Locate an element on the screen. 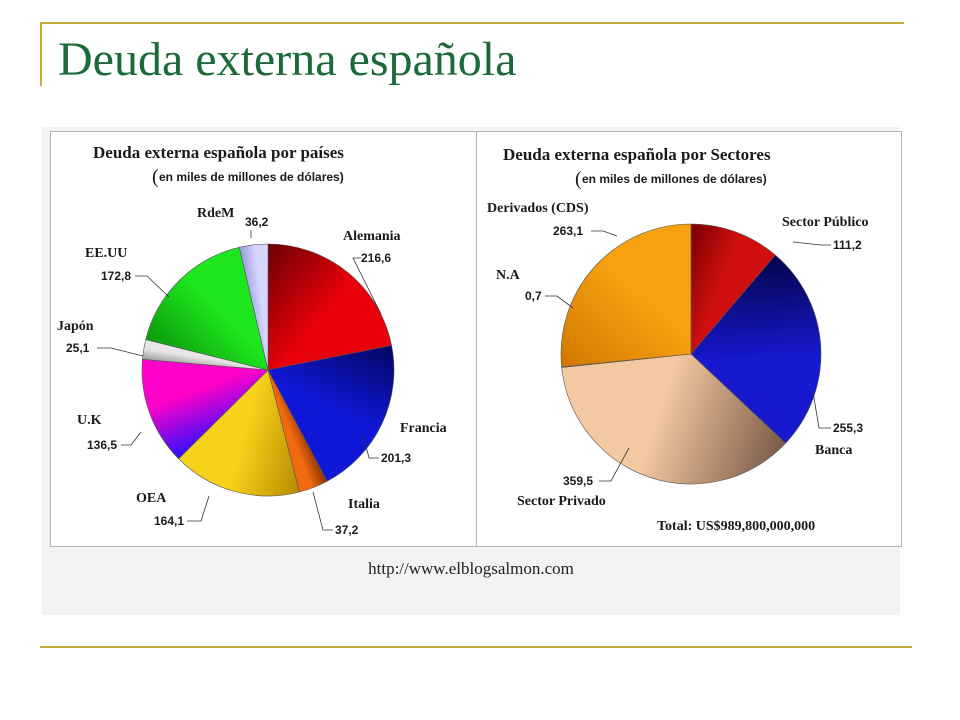 This screenshot has height=720, width=960. pie-slice-francia is located at coordinates (331, 413).